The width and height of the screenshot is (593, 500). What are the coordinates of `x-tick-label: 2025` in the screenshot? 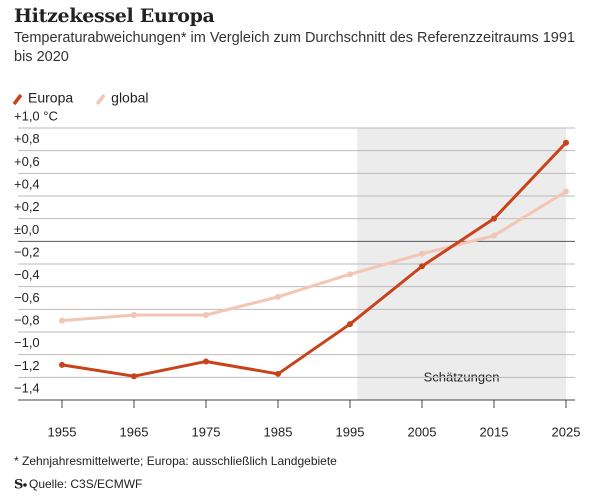 It's located at (566, 431).